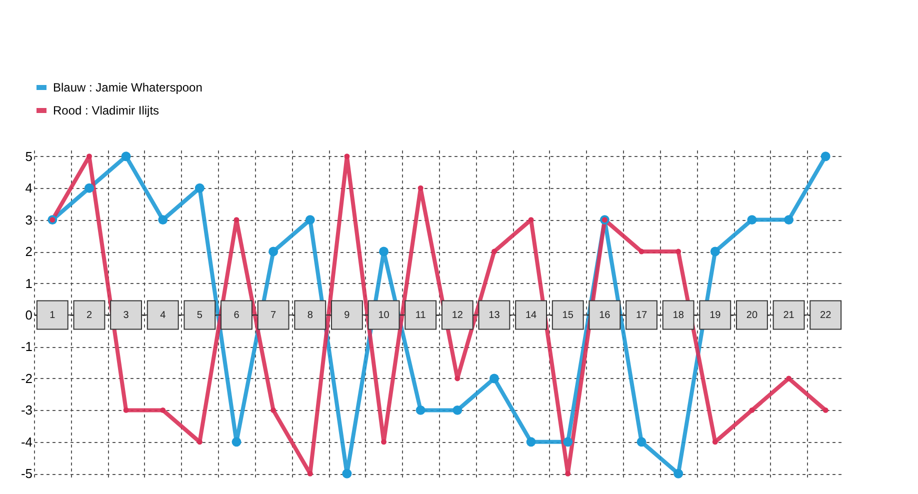 The height and width of the screenshot is (494, 918). I want to click on x-tick-label: 2, so click(89, 315).